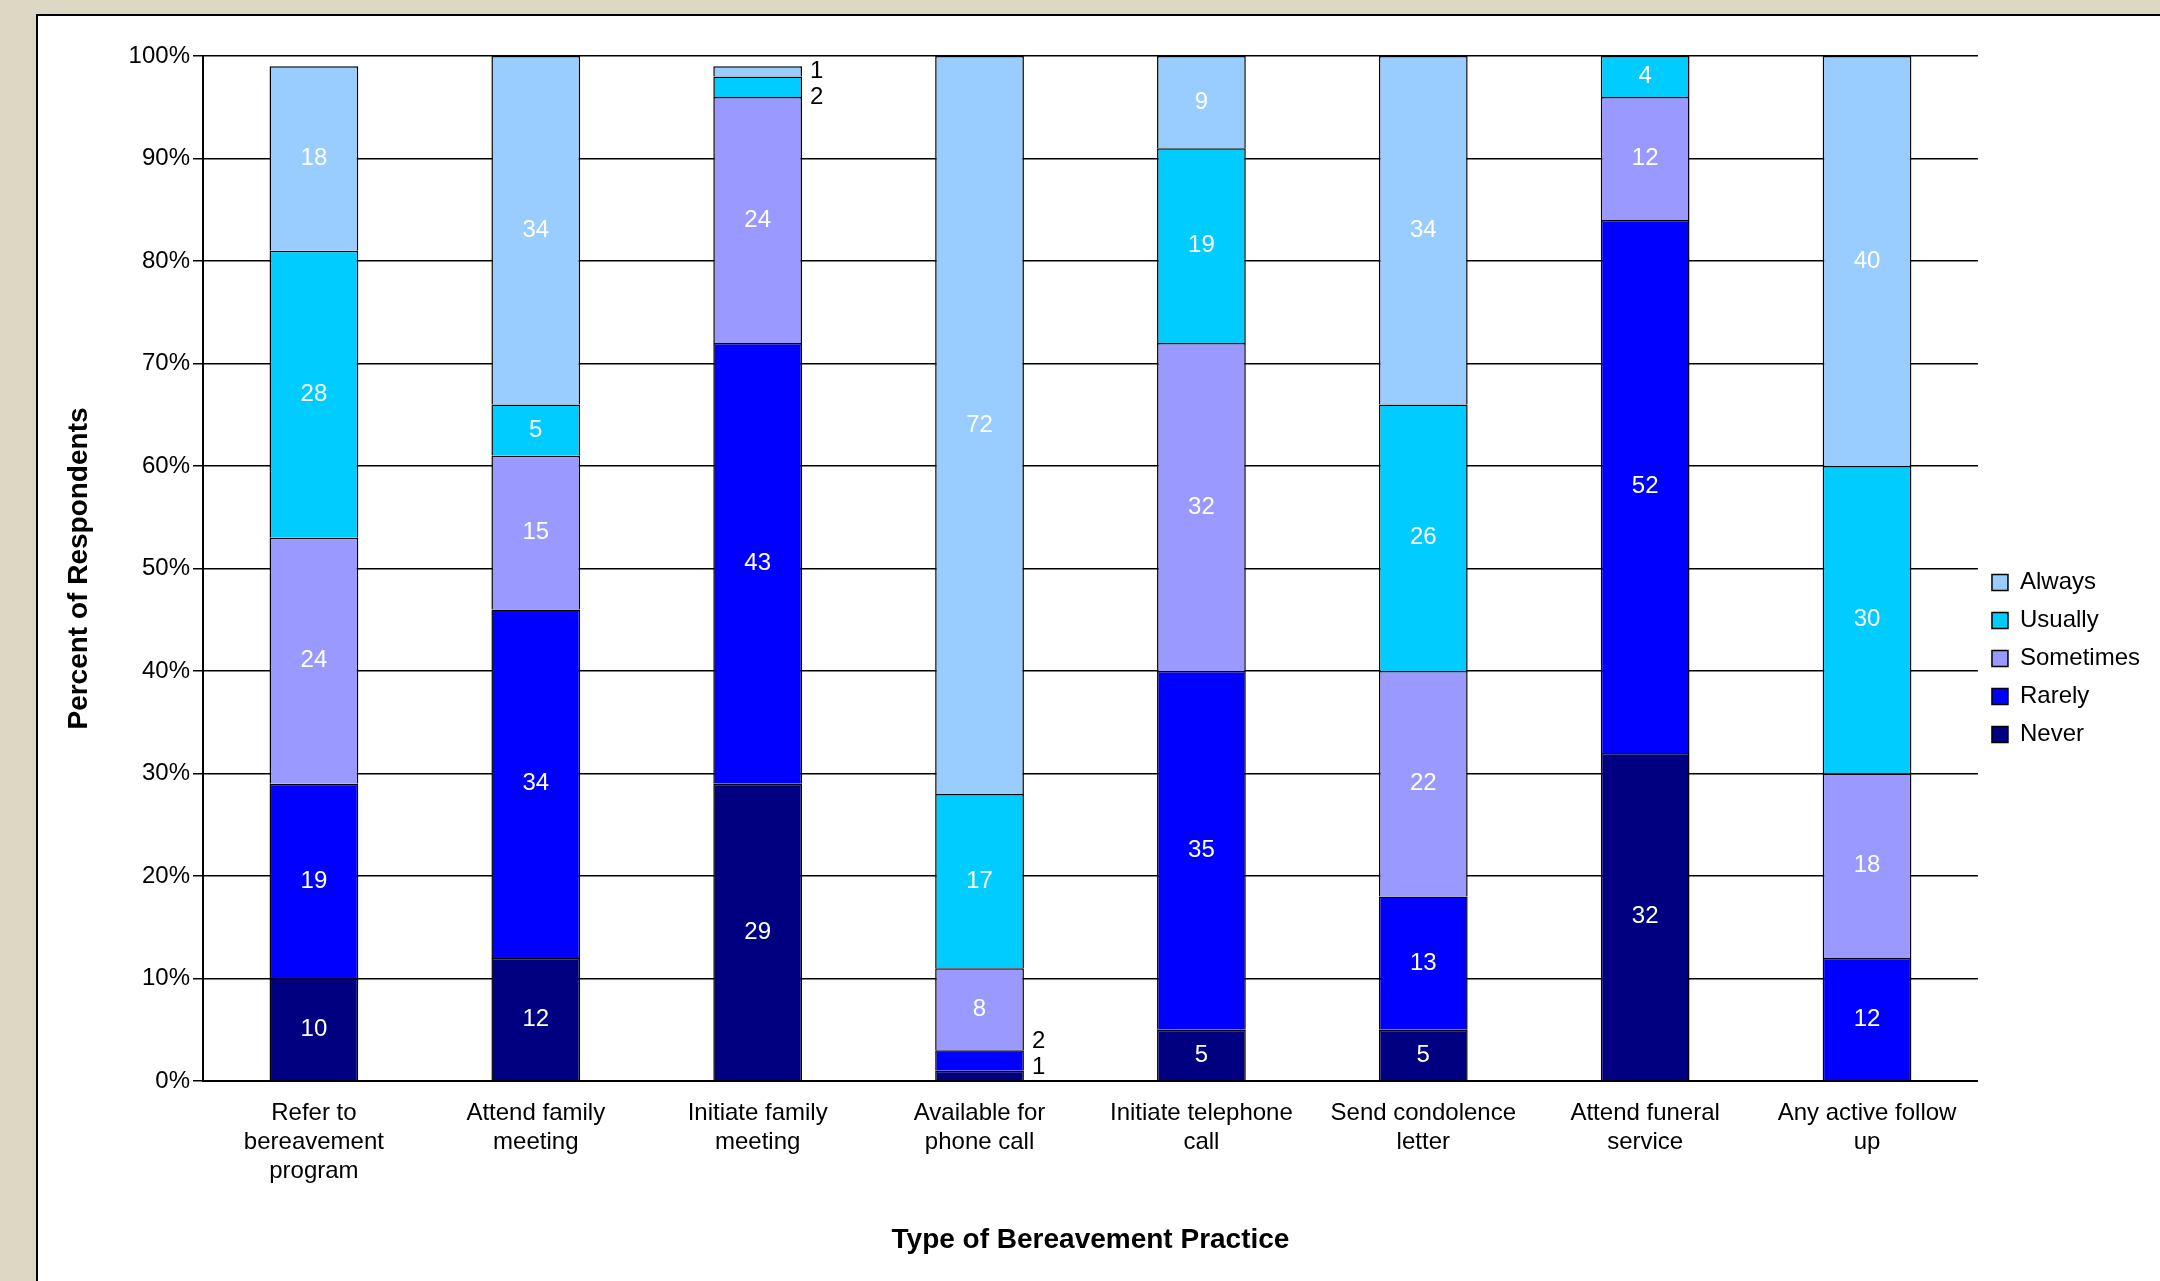 This screenshot has width=2160, height=1281. What do you see at coordinates (2059, 619) in the screenshot?
I see `legend-label: Usually` at bounding box center [2059, 619].